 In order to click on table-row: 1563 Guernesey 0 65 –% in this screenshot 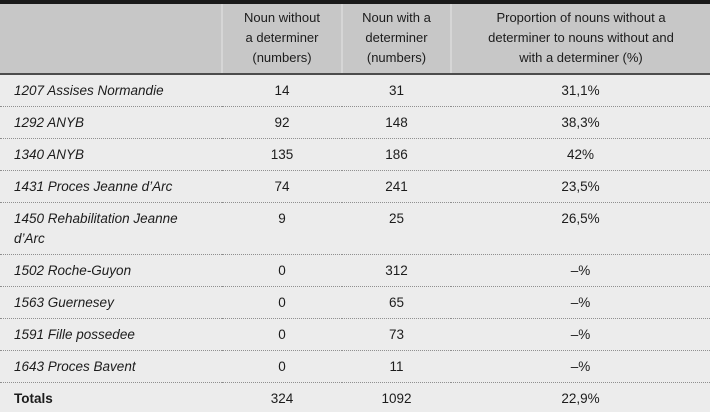, I will do `click(355, 302)`.